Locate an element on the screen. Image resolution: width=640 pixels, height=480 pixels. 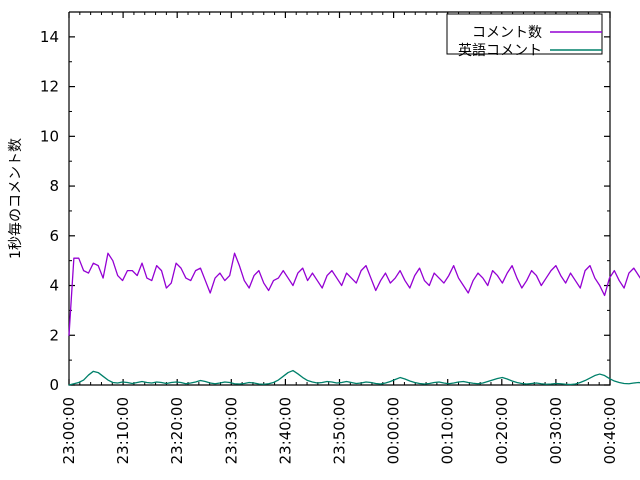
y-tick-label: 4 is located at coordinates (54, 286).